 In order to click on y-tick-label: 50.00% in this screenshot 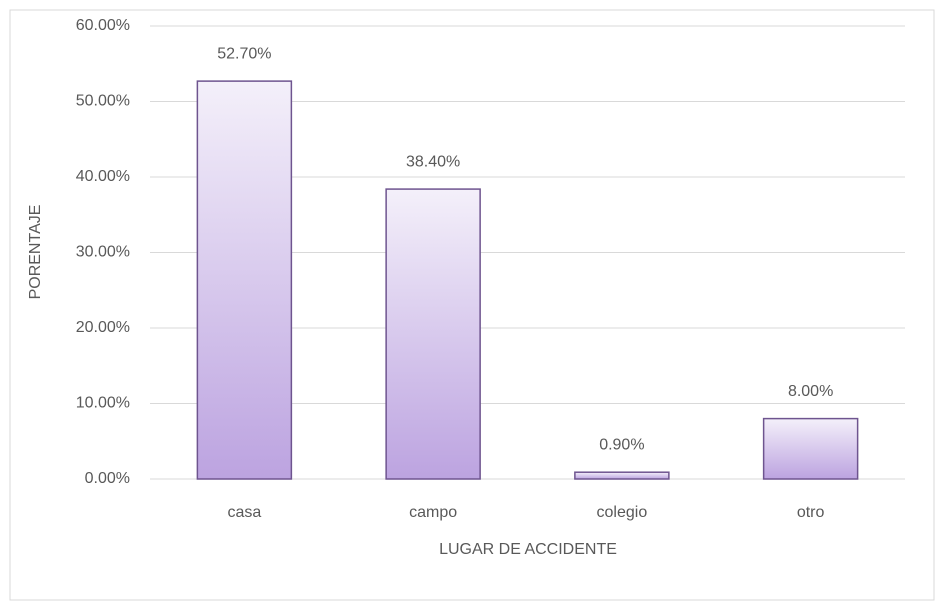, I will do `click(103, 101)`.